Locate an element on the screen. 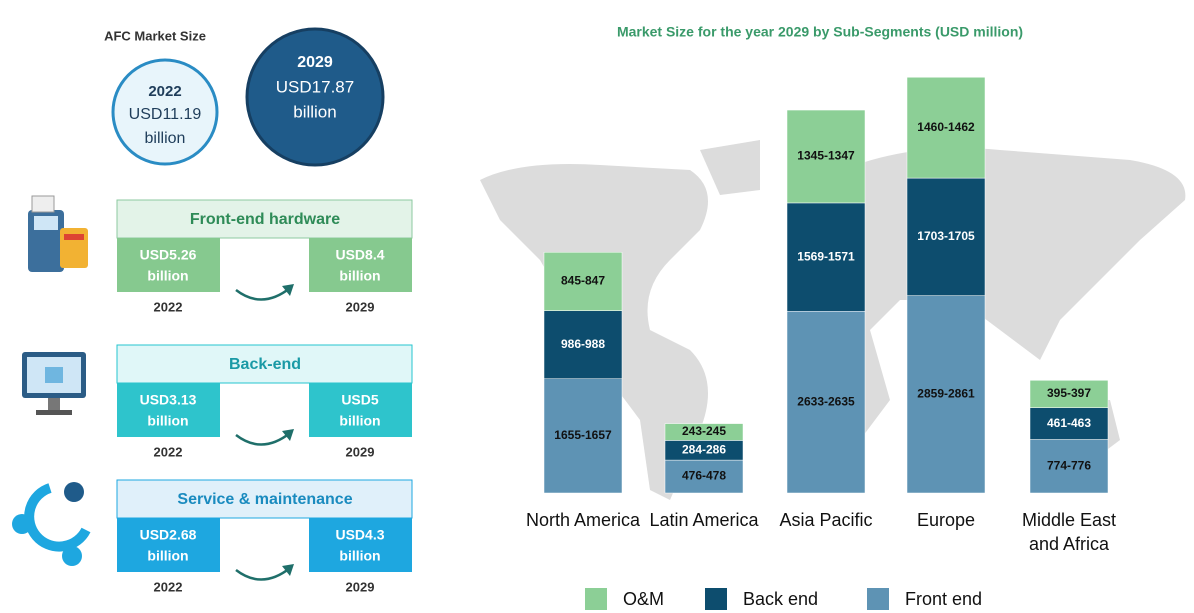 This screenshot has height=613, width=1194. pos-icon is located at coordinates (58, 233).